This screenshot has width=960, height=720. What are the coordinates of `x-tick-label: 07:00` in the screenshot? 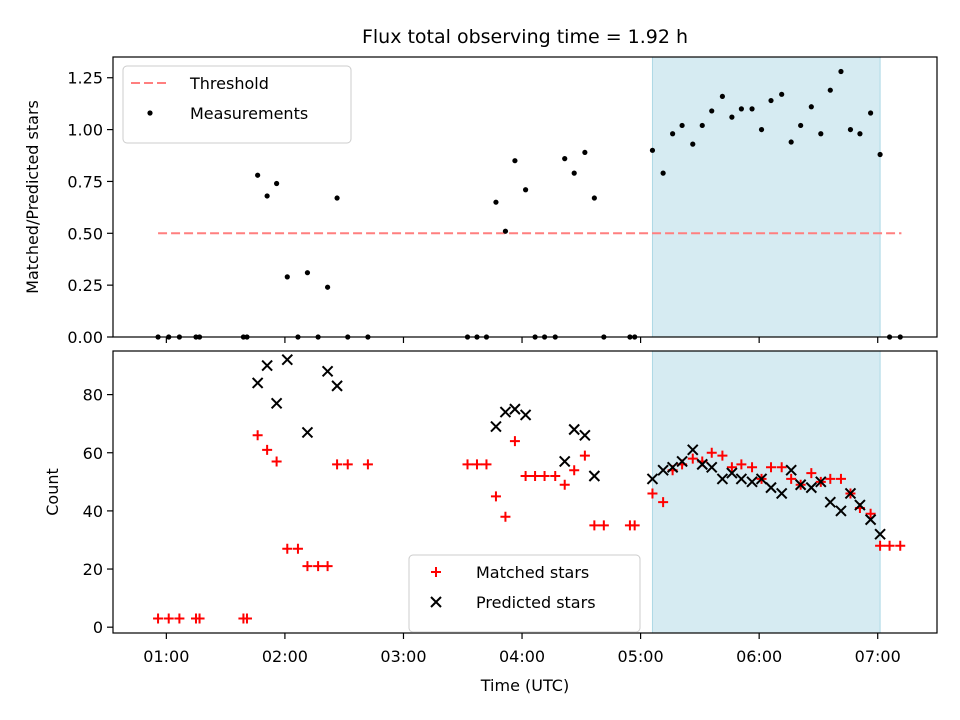 It's located at (878, 656).